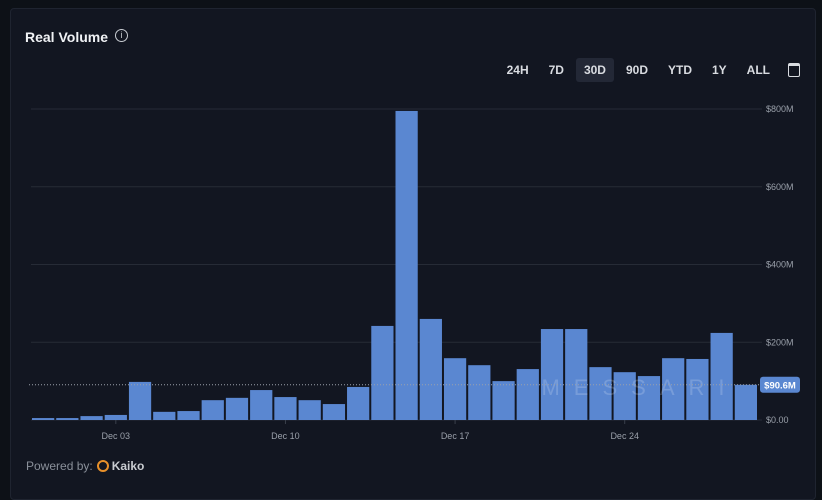 Image resolution: width=822 pixels, height=500 pixels. I want to click on calendar-icon, so click(794, 70).